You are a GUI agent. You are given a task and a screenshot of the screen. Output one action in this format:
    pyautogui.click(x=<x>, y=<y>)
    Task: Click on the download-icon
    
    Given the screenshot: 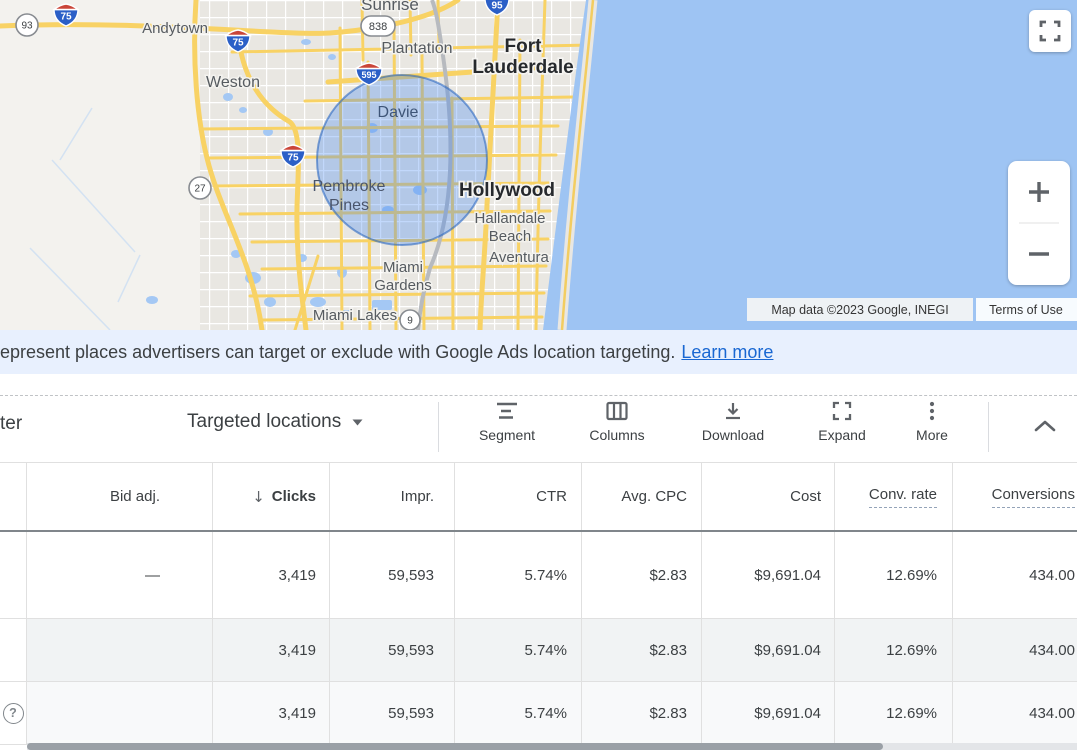 What is the action you would take?
    pyautogui.click(x=733, y=411)
    